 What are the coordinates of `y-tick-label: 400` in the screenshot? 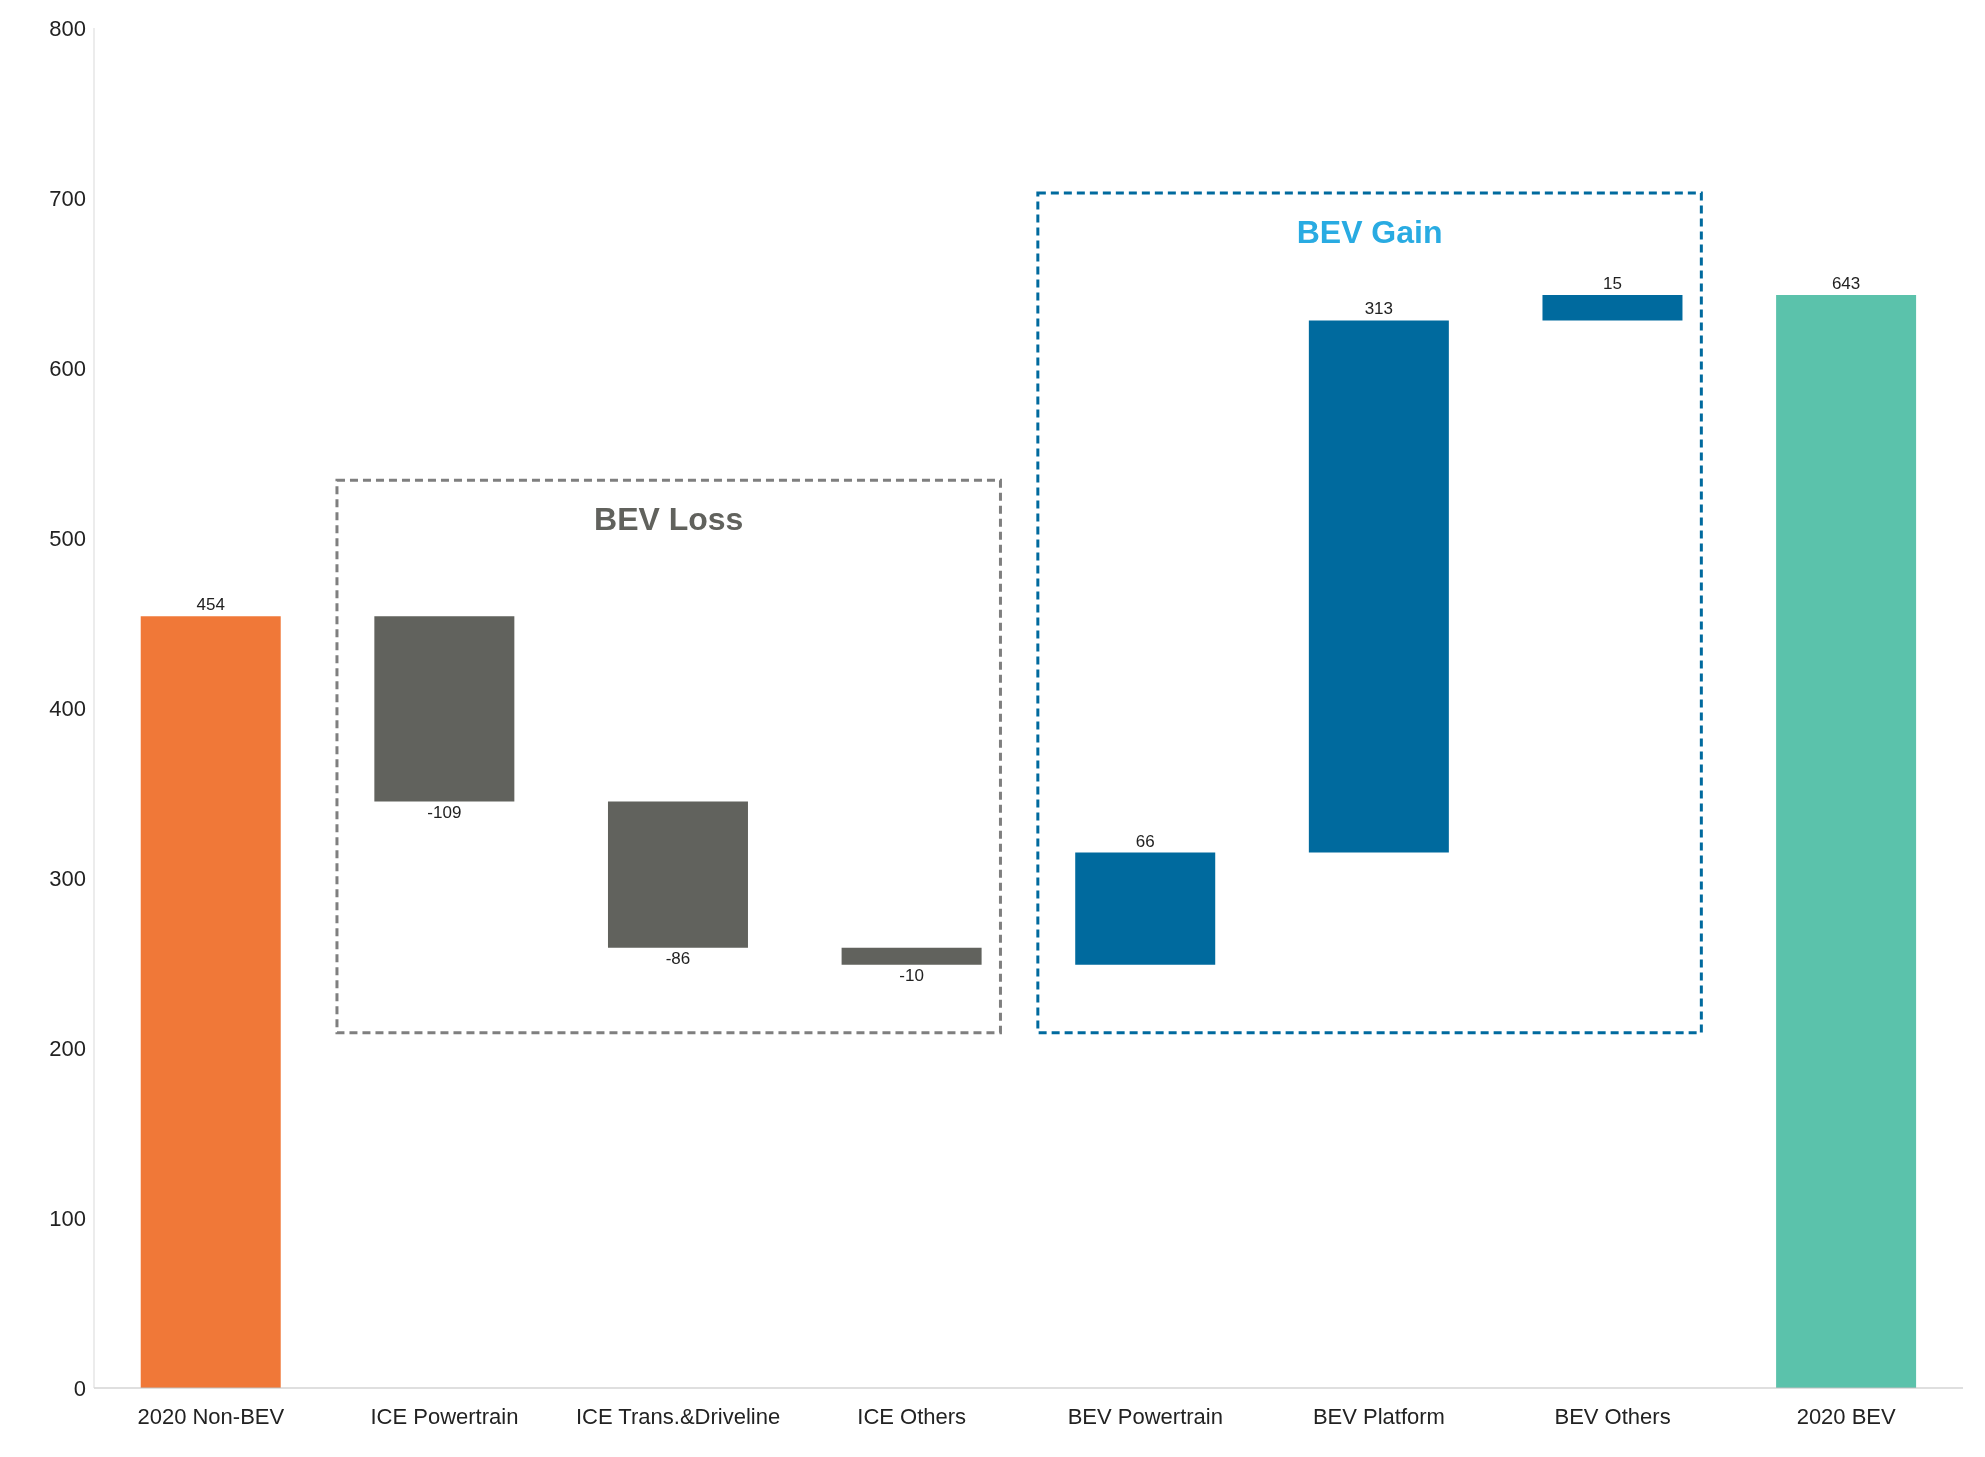 It's located at (67, 708).